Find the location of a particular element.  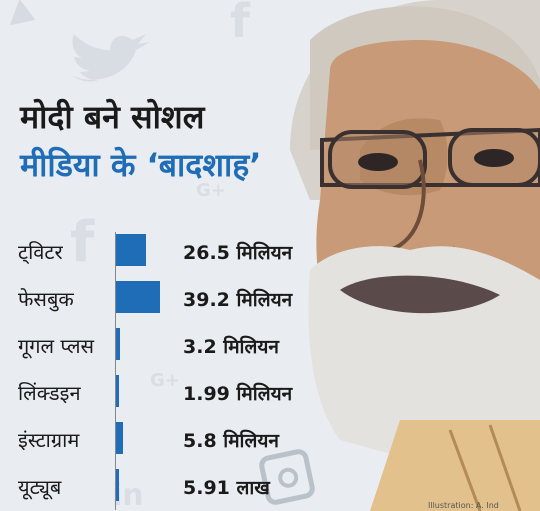

value-label: 39.2 मिलियन is located at coordinates (238, 300).